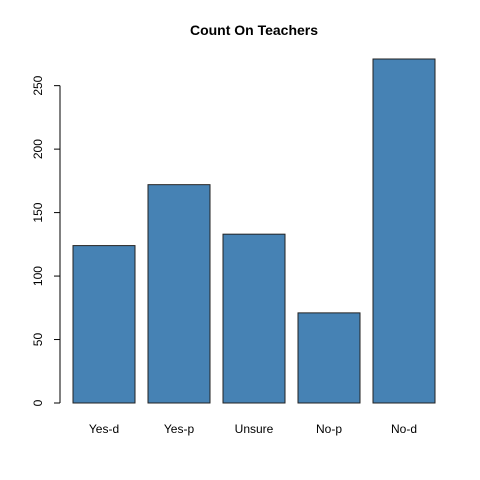  I want to click on x-tick-label: Unsure, so click(254, 429).